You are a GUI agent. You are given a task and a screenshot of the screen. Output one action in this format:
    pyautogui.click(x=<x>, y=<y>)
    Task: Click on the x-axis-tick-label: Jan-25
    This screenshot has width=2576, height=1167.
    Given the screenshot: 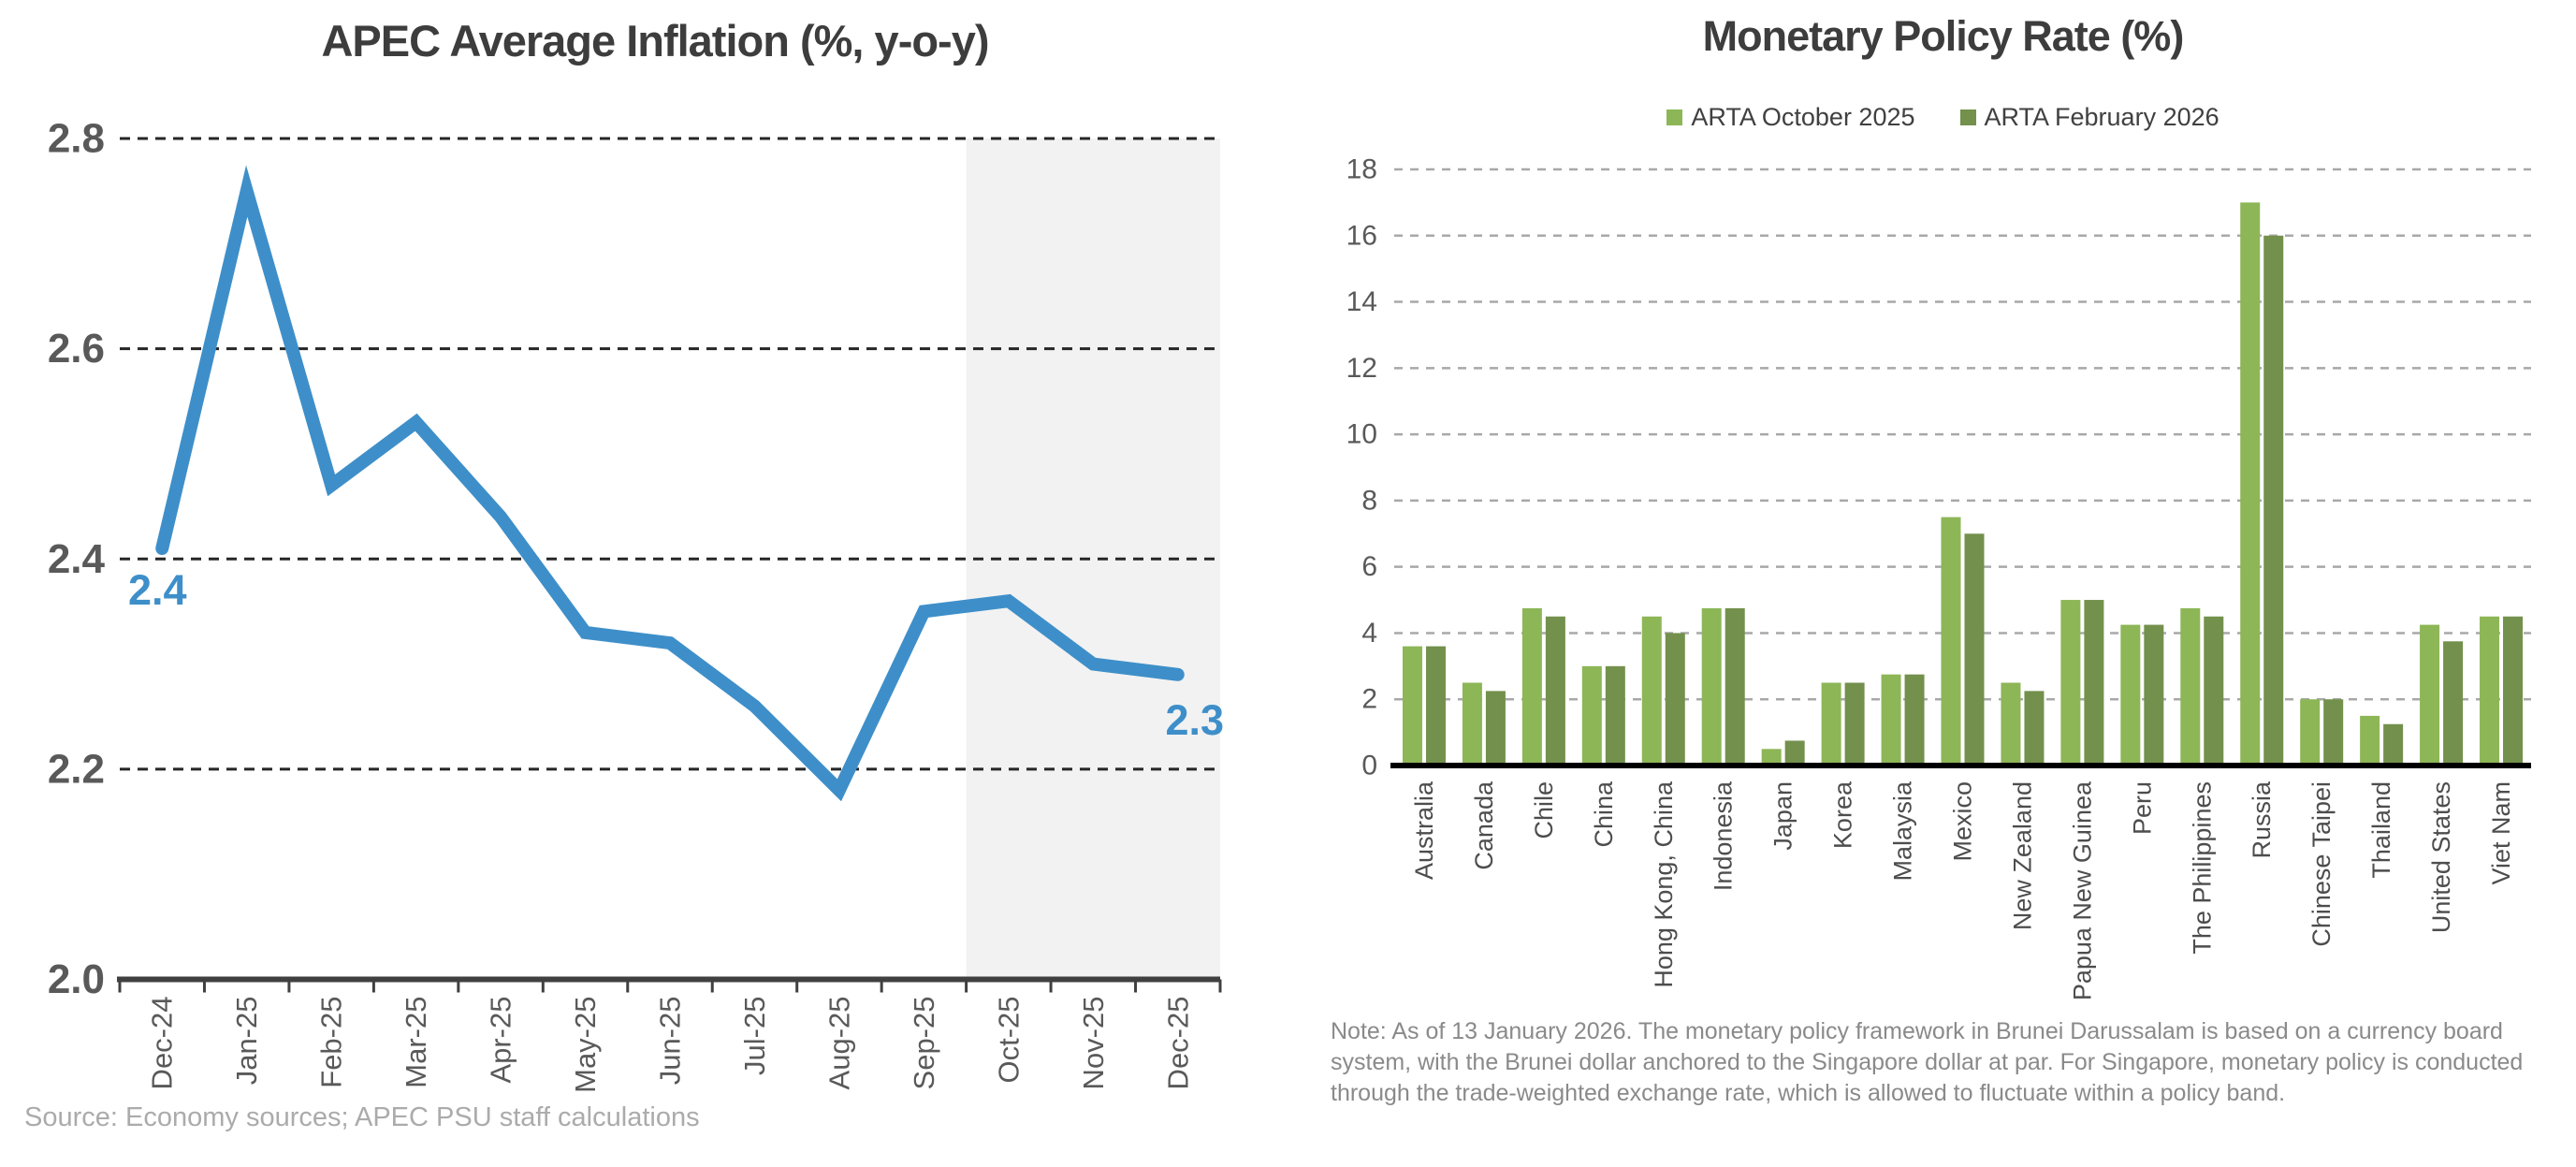 What is the action you would take?
    pyautogui.click(x=246, y=1042)
    